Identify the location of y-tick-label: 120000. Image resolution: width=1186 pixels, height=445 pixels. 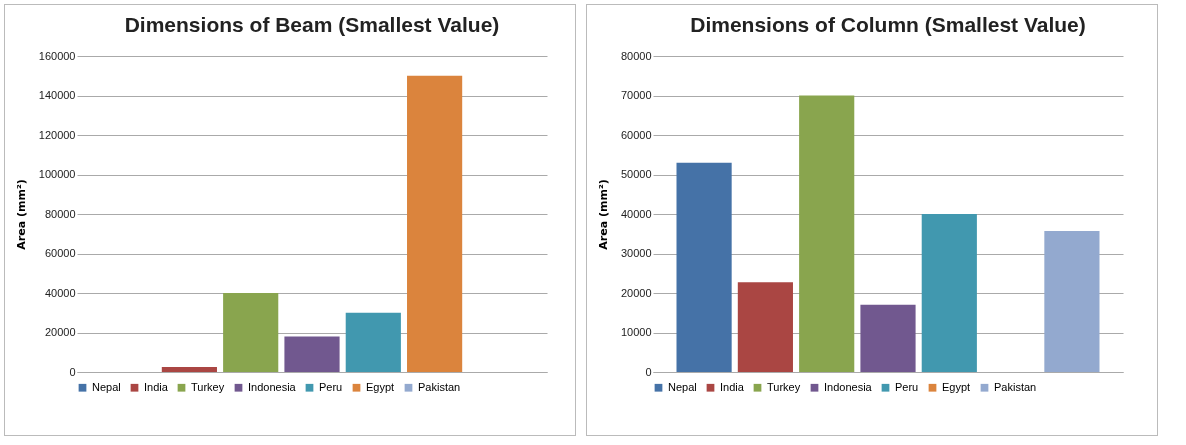
(57, 134).